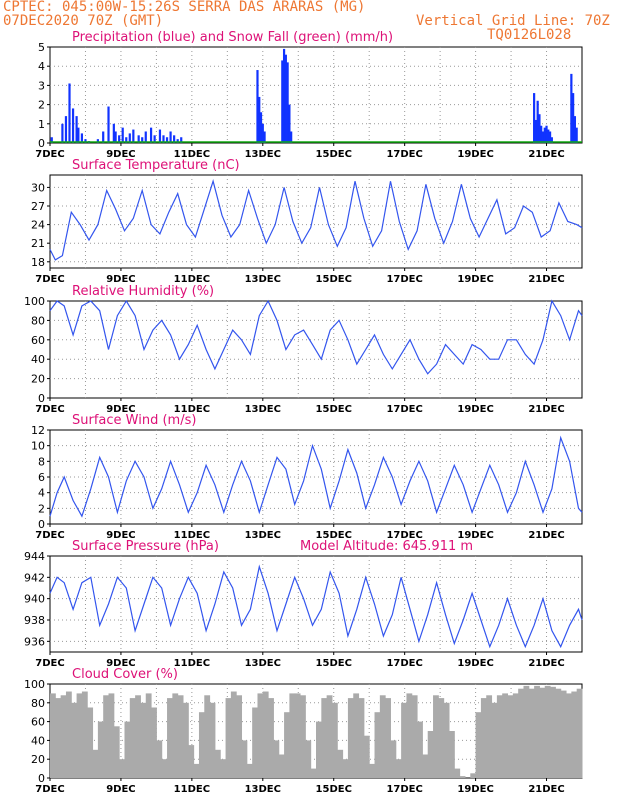 Image resolution: width=618 pixels, height=800 pixels. Describe the element at coordinates (404, 279) in the screenshot. I see `temperature-xtick-label: 17DEC` at that location.